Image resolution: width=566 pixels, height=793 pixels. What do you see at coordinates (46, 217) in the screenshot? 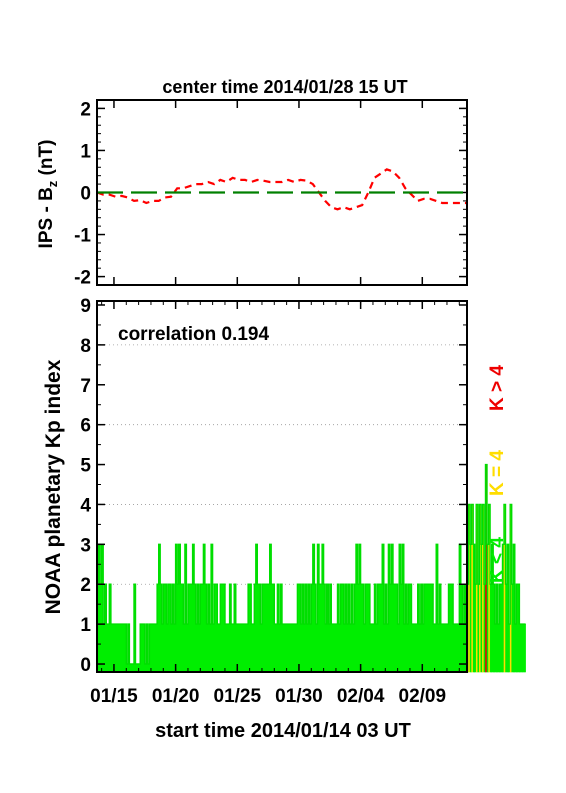
I see `top-y-axis-label-main: IPS - B` at bounding box center [46, 217].